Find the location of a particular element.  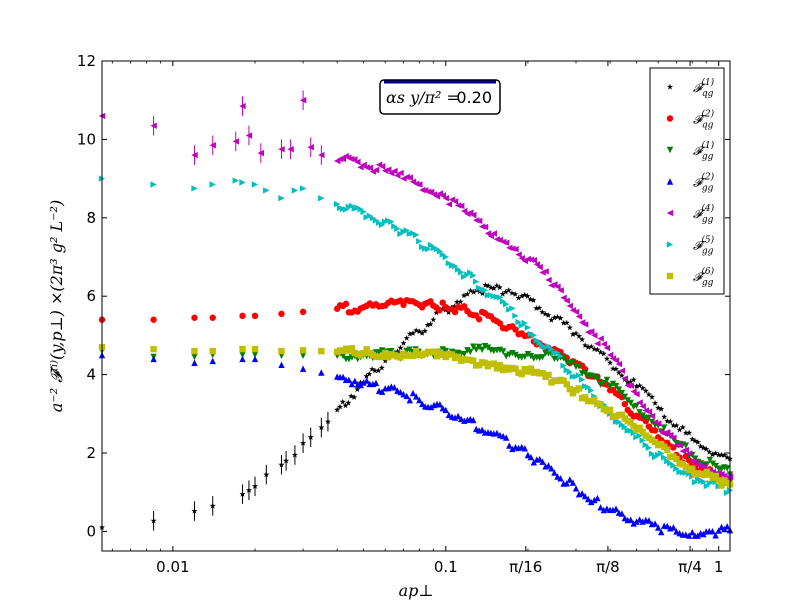

x-tick-label: 0.1 is located at coordinates (446, 567).